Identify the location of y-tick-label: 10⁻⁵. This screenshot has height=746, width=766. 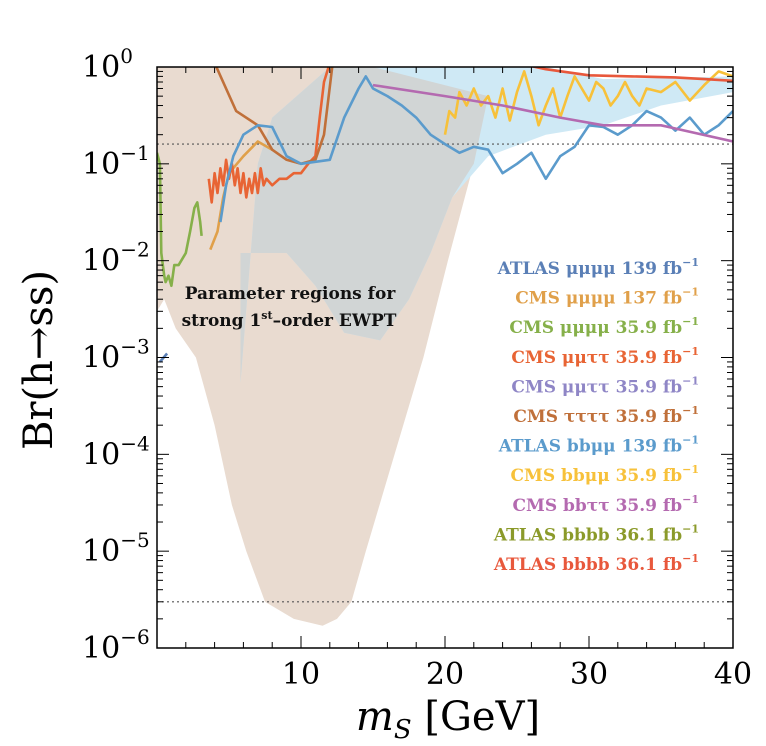
(116, 548).